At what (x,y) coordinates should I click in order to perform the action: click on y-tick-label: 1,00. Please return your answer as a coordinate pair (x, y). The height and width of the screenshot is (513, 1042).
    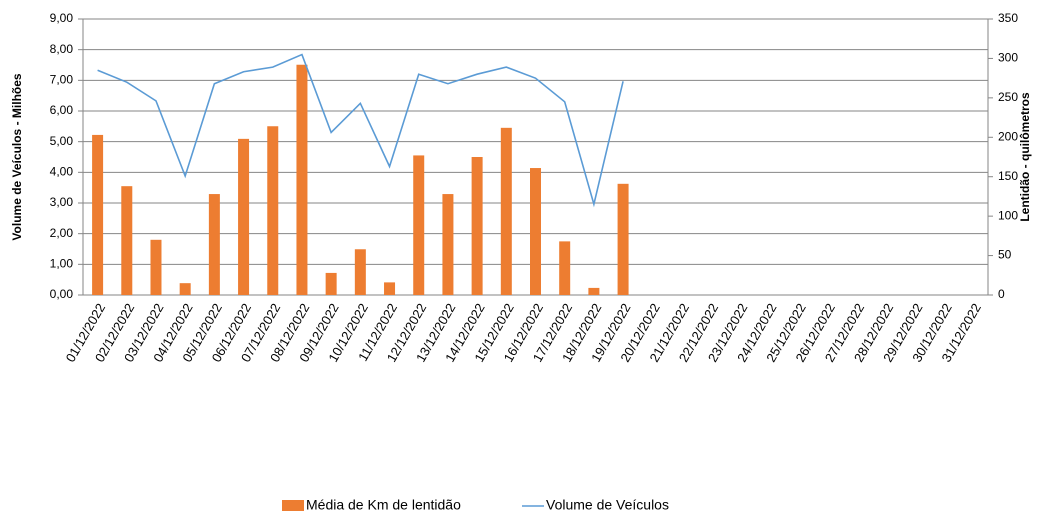
    Looking at the image, I should click on (62, 264).